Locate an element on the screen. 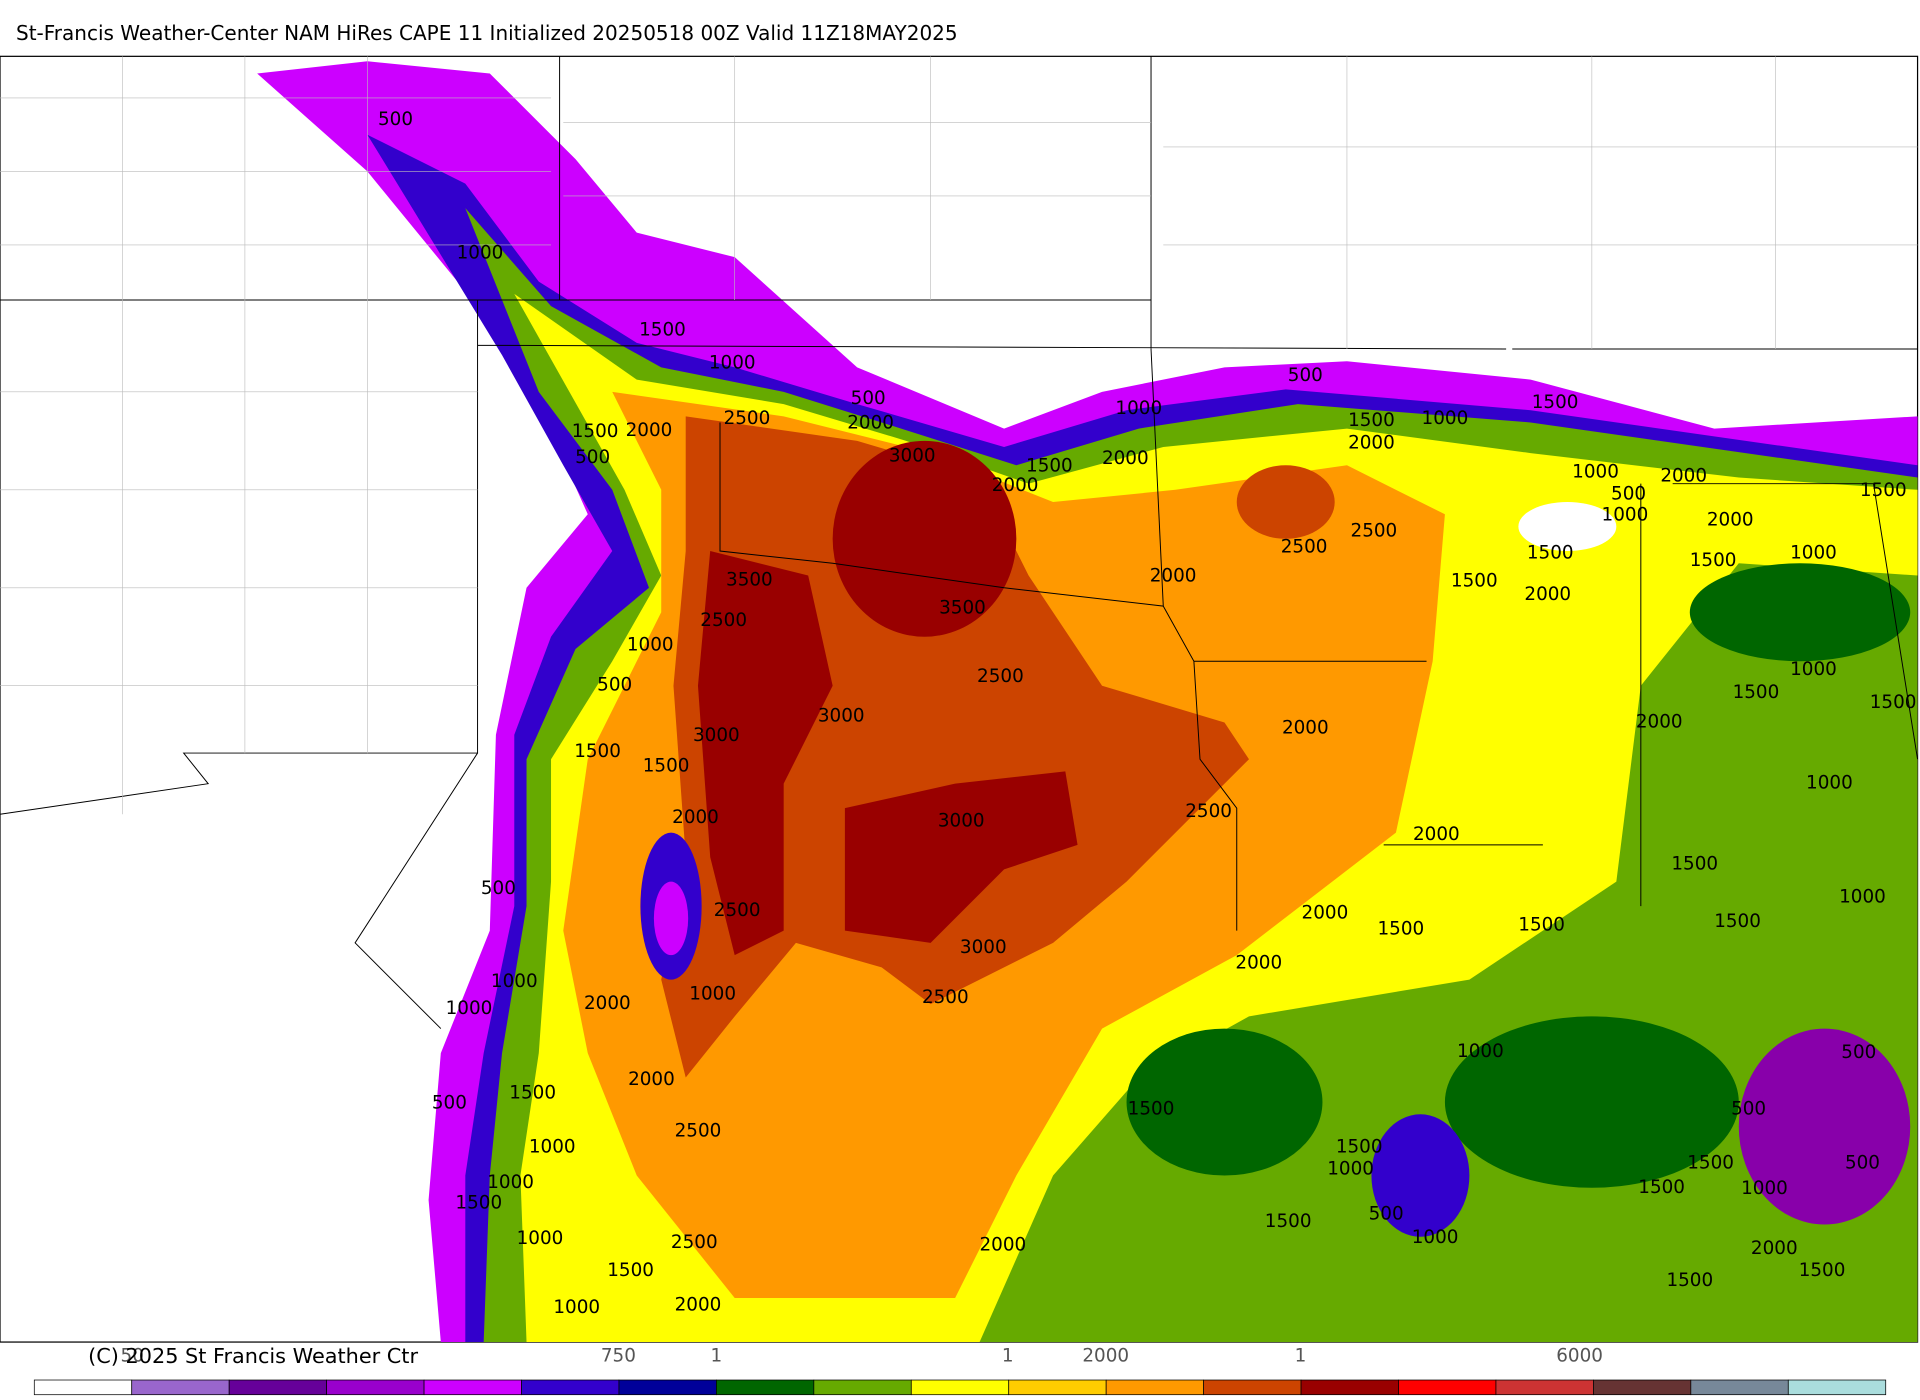  colorbar-label: 2000 is located at coordinates (1105, 1356).